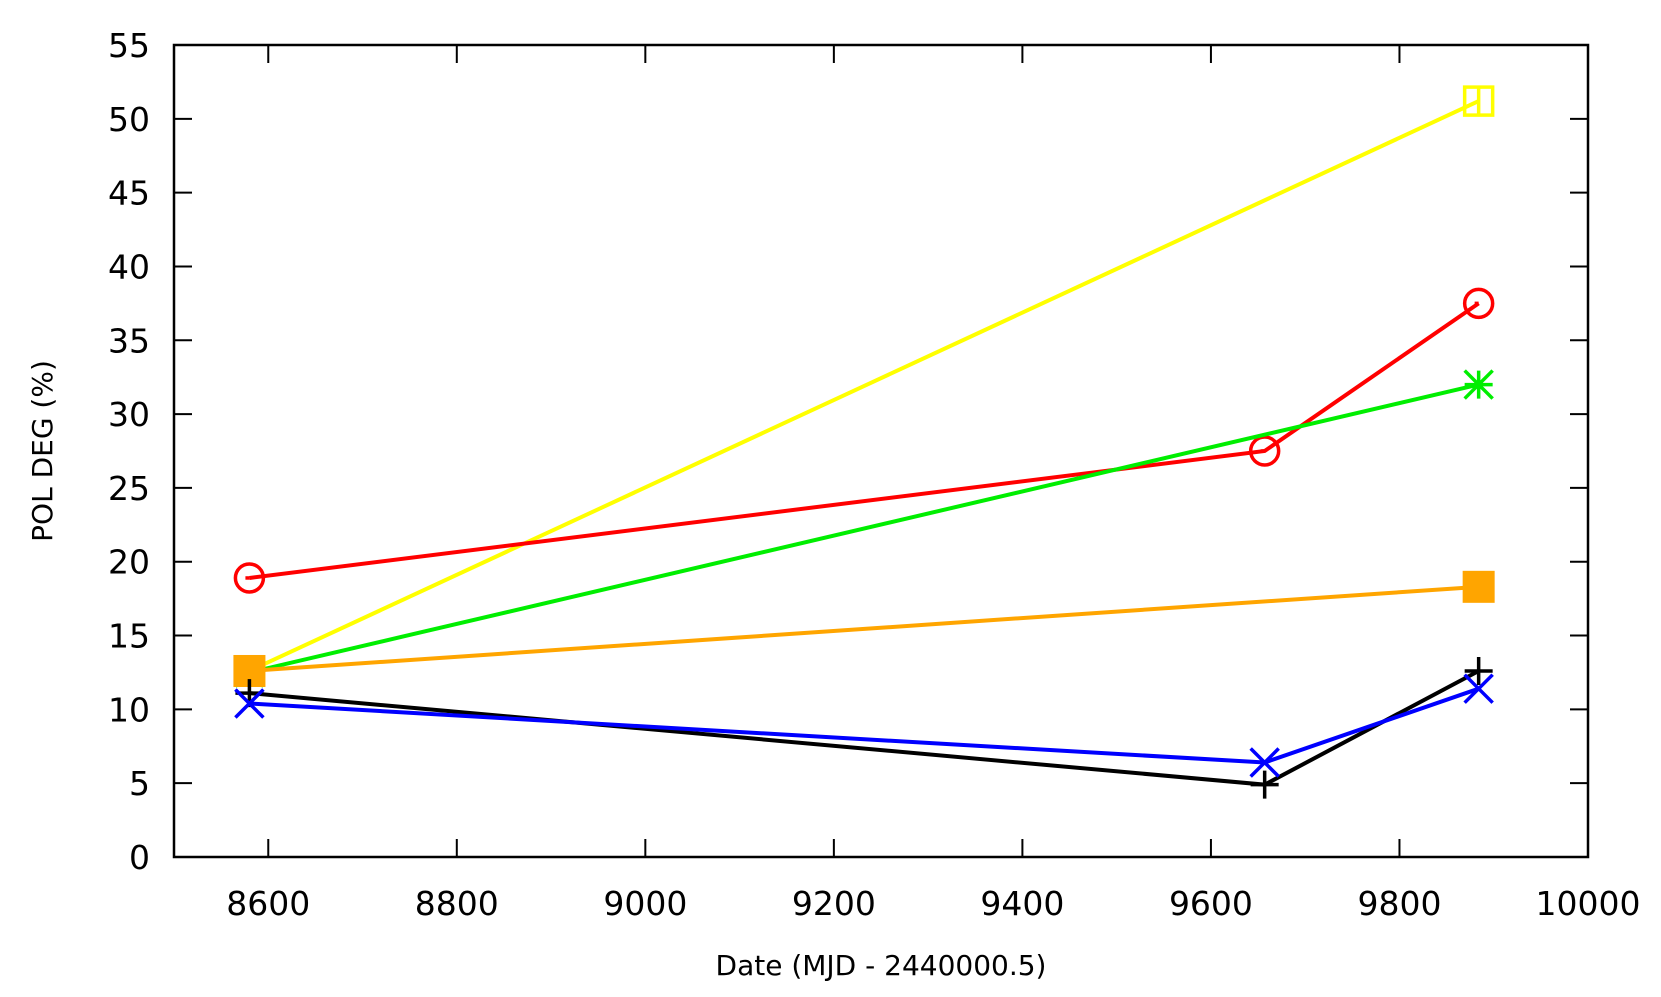 This screenshot has width=1661, height=997. I want to click on y-axis-label: POL DEG (%), so click(42, 451).